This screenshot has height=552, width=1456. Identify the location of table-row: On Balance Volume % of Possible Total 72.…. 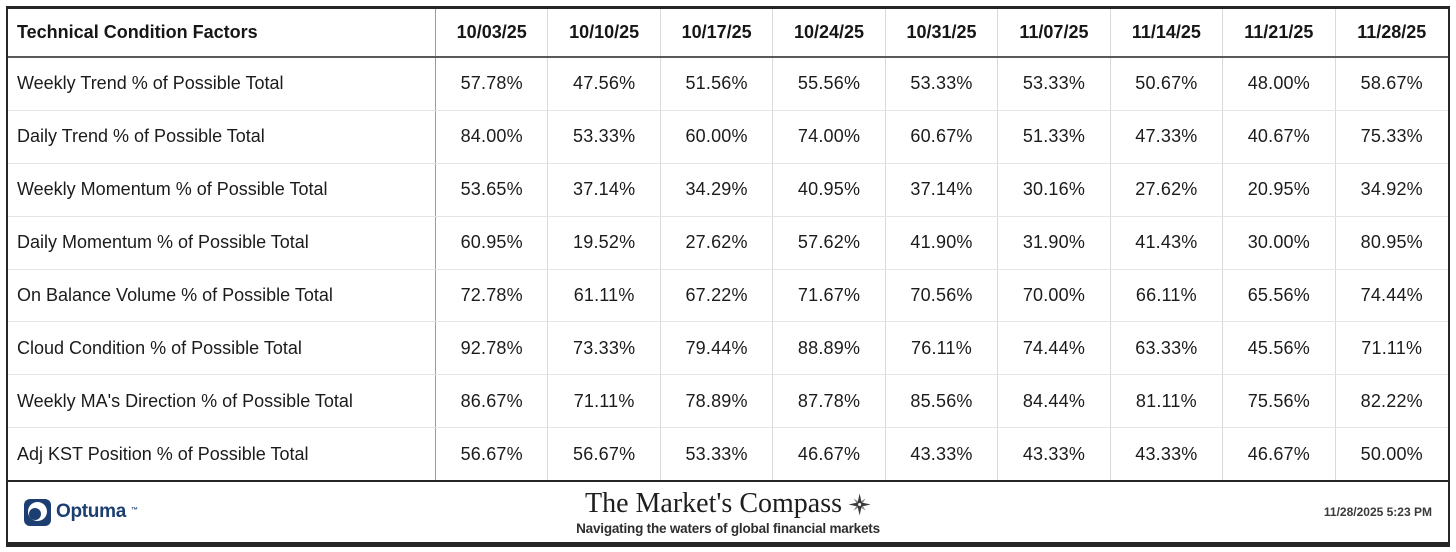
(728, 296).